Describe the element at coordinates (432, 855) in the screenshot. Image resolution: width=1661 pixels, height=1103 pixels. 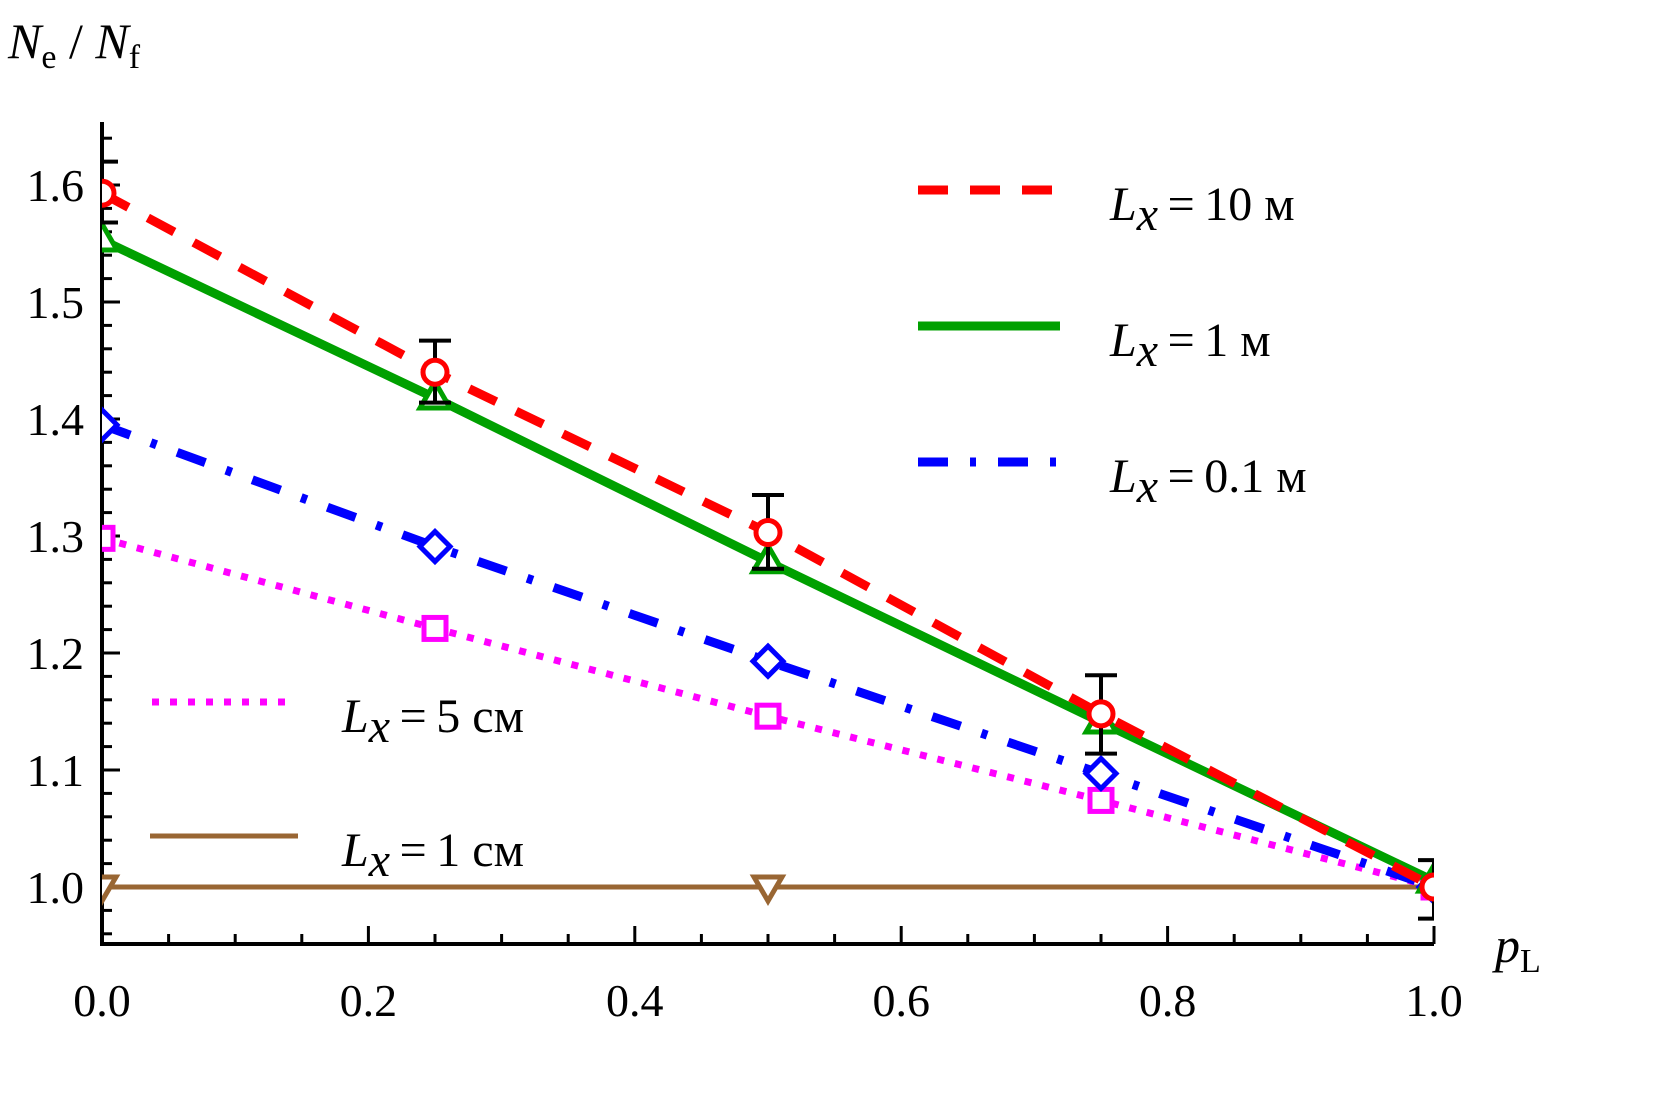
I see `legend-label: Lx = 1 см` at that location.